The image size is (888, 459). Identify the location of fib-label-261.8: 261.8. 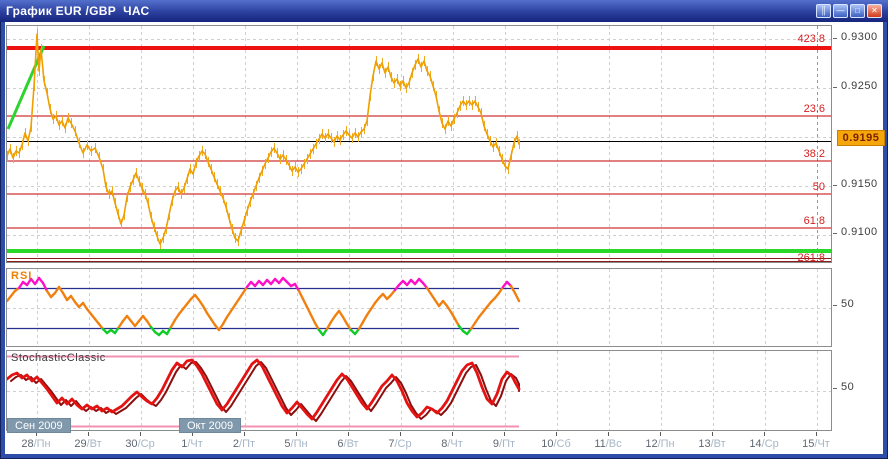
(811, 257).